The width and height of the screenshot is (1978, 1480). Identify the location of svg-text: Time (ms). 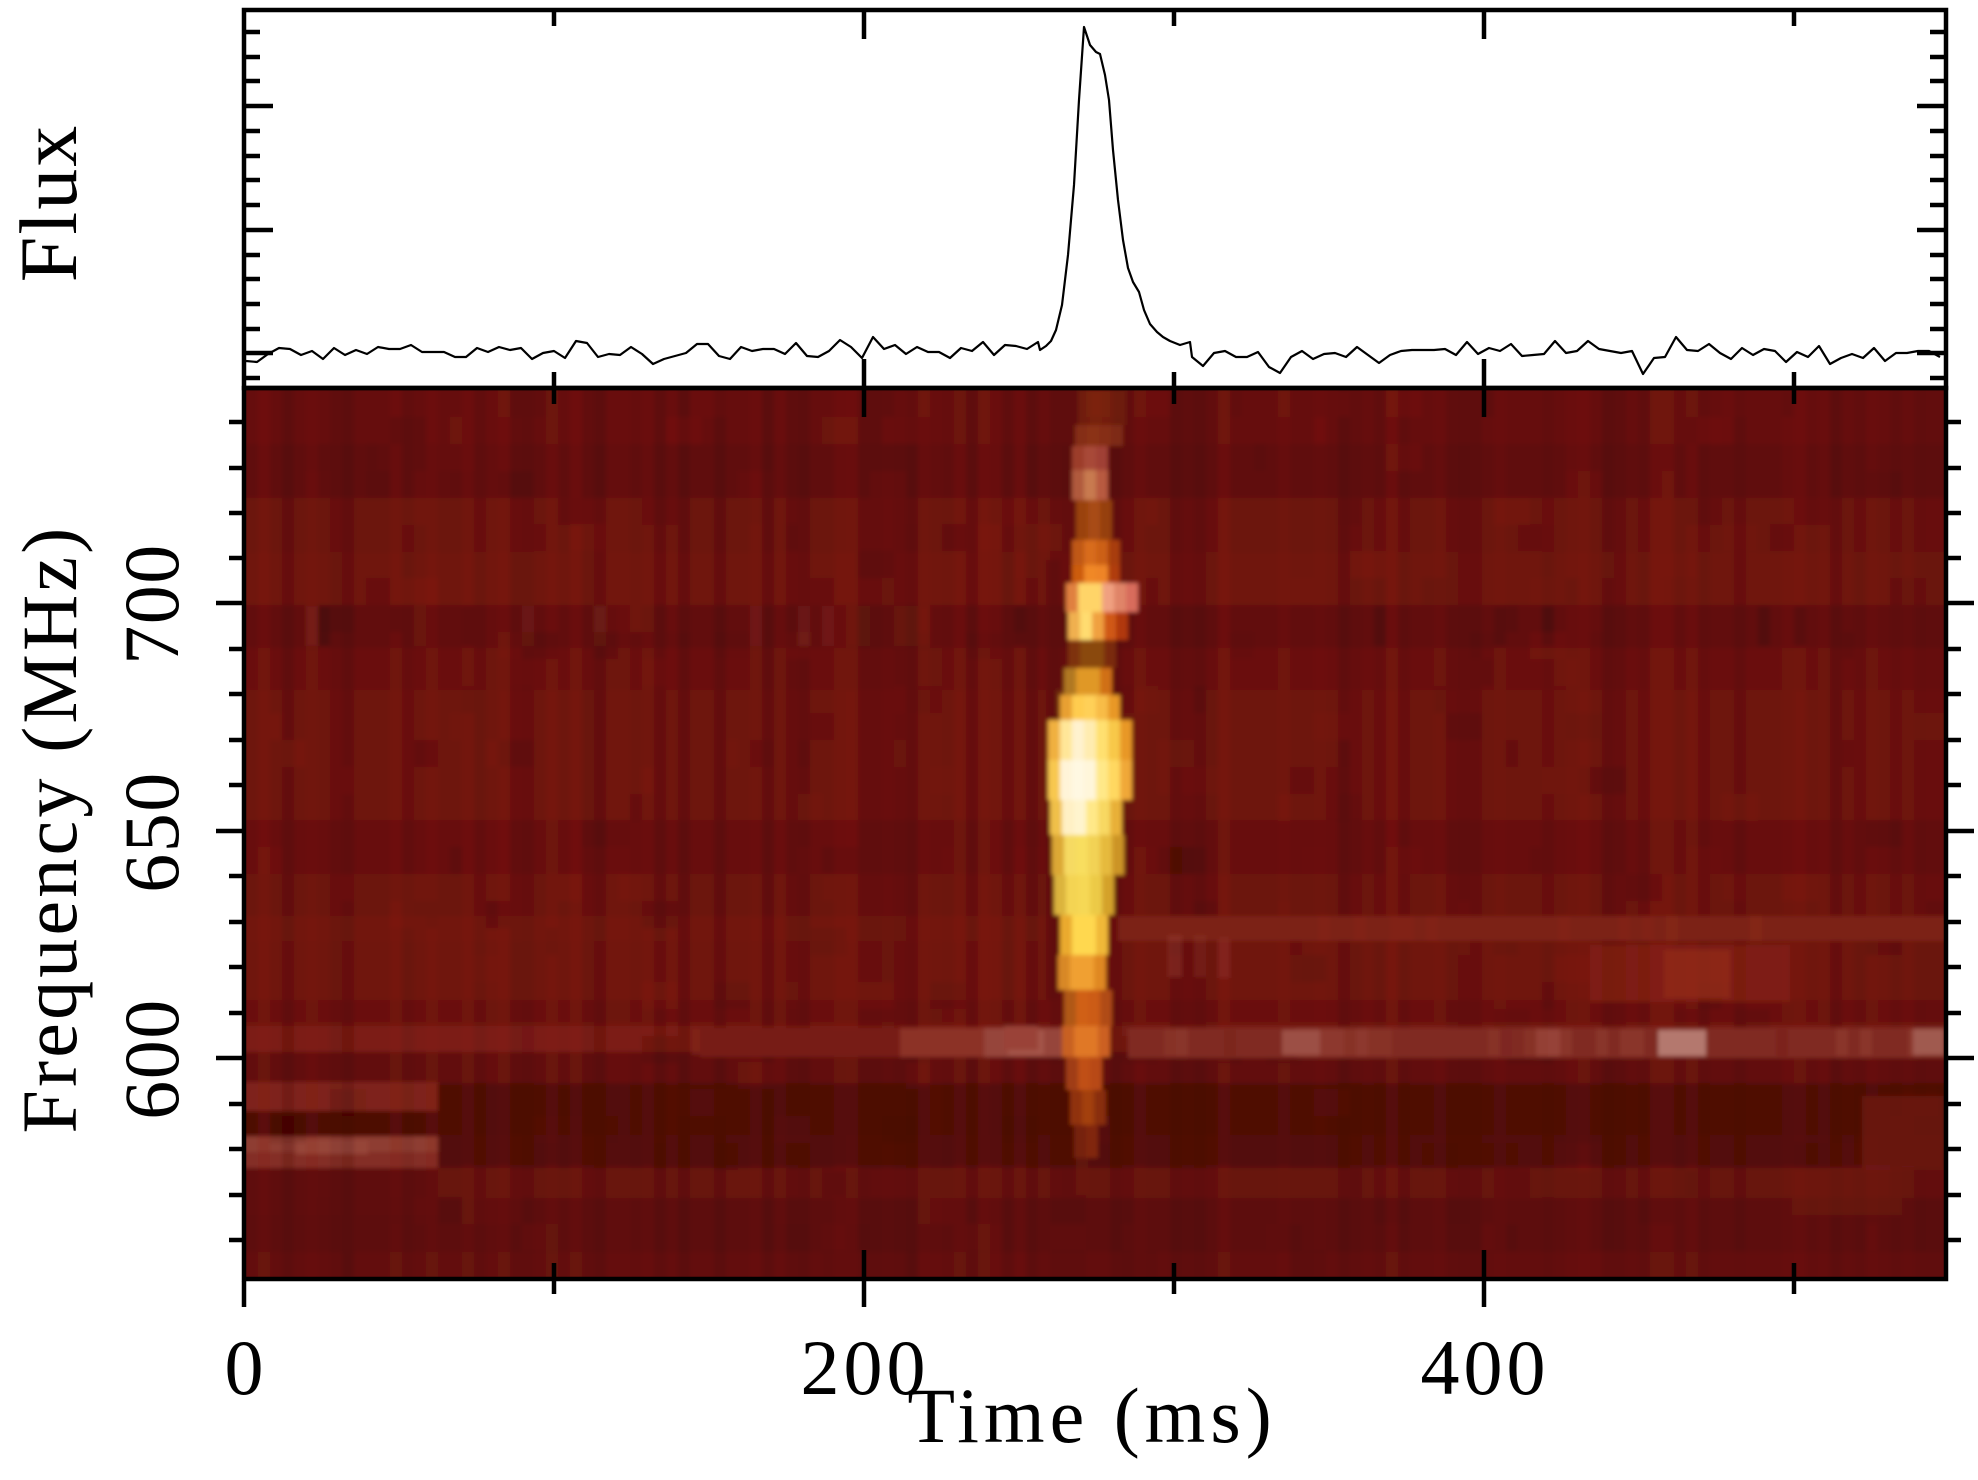
(1091, 1415).